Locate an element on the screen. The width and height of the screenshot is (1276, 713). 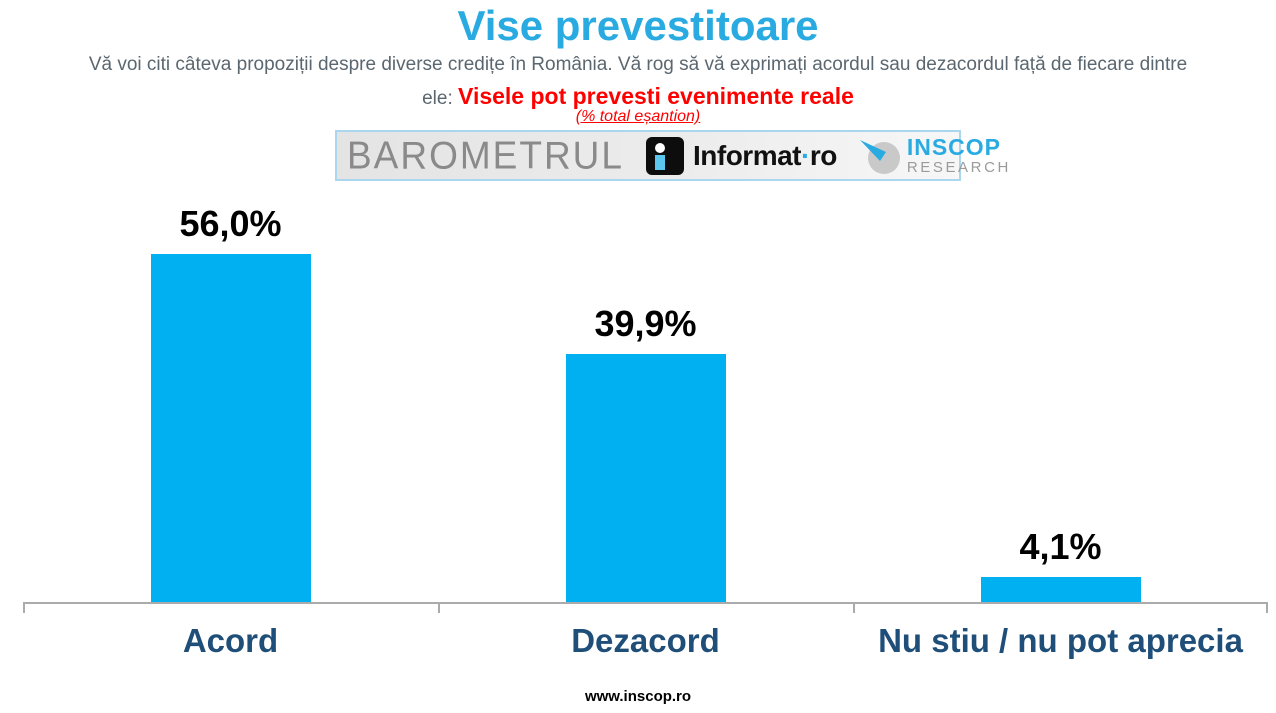
value-label: 4,1% is located at coordinates (1060, 546).